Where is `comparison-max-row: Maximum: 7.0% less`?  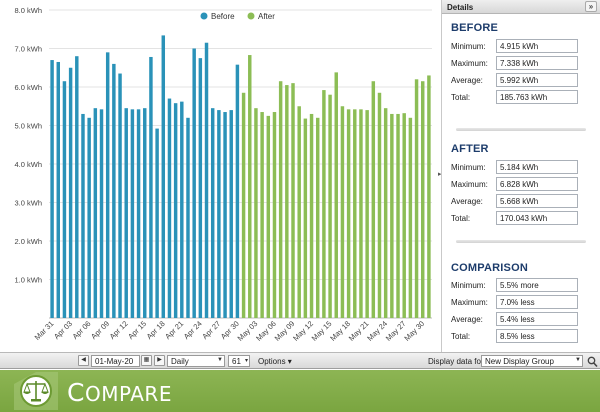 comparison-max-row: Maximum: 7.0% less is located at coordinates (521, 302).